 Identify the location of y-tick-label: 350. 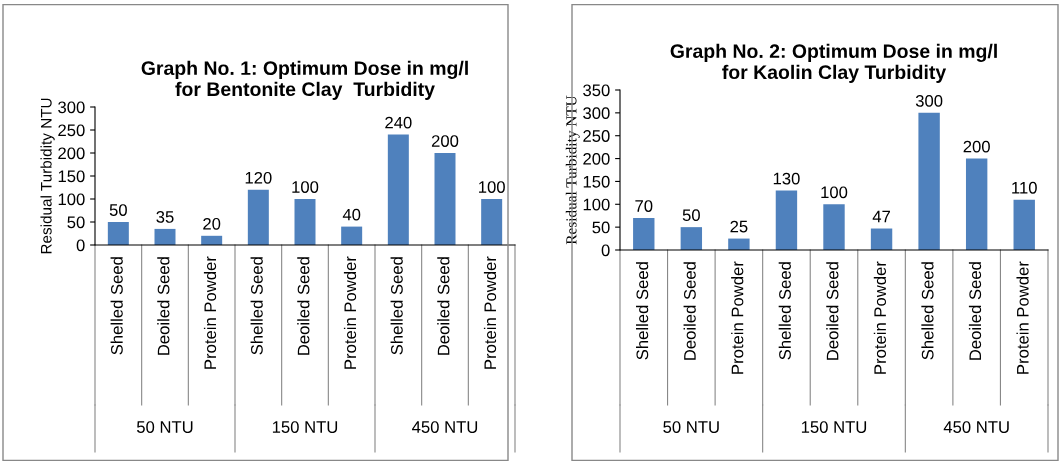
(596, 90).